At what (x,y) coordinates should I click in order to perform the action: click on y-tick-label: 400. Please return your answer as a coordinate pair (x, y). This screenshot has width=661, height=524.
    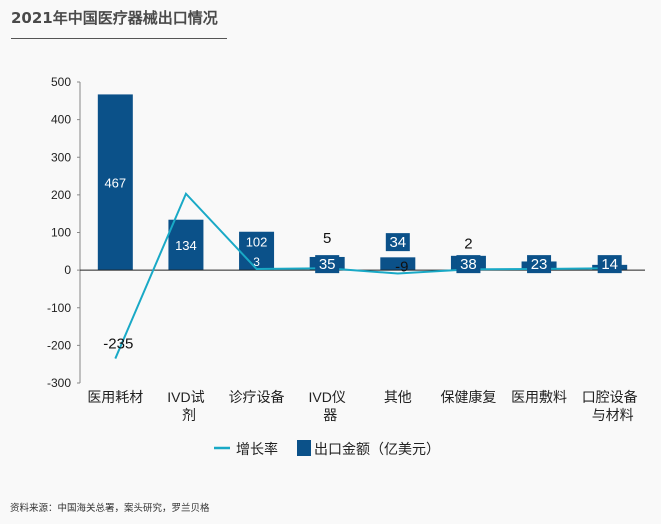
    Looking at the image, I should click on (61, 120).